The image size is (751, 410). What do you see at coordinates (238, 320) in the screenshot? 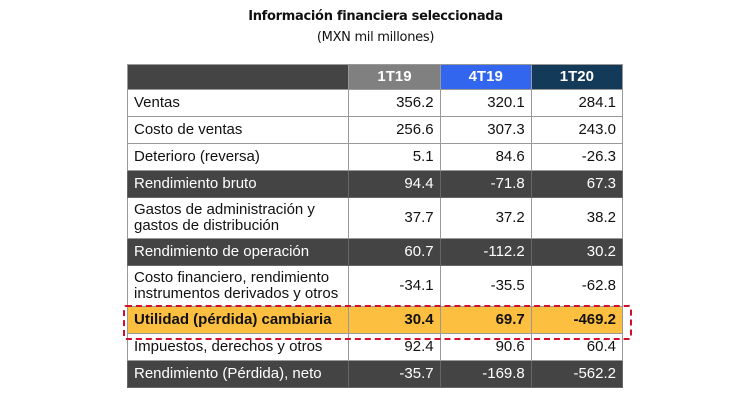
I see `row-label: Utilidad (pérdida) cambiaria` at bounding box center [238, 320].